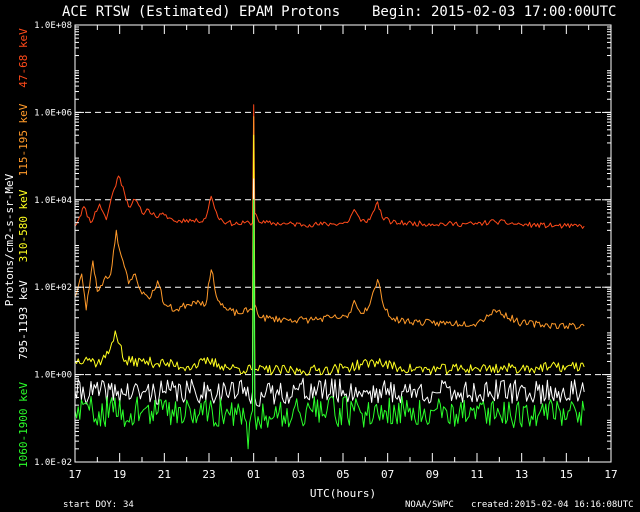 This screenshot has height=512, width=640. I want to click on y-tick-label: 1.0E-02, so click(53, 463).